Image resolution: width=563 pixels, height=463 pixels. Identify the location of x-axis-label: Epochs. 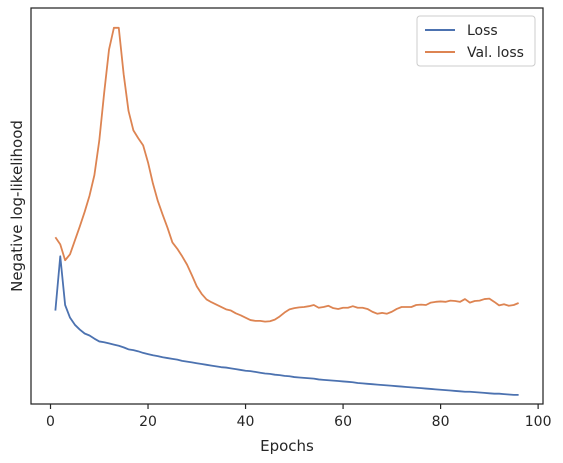
(287, 446).